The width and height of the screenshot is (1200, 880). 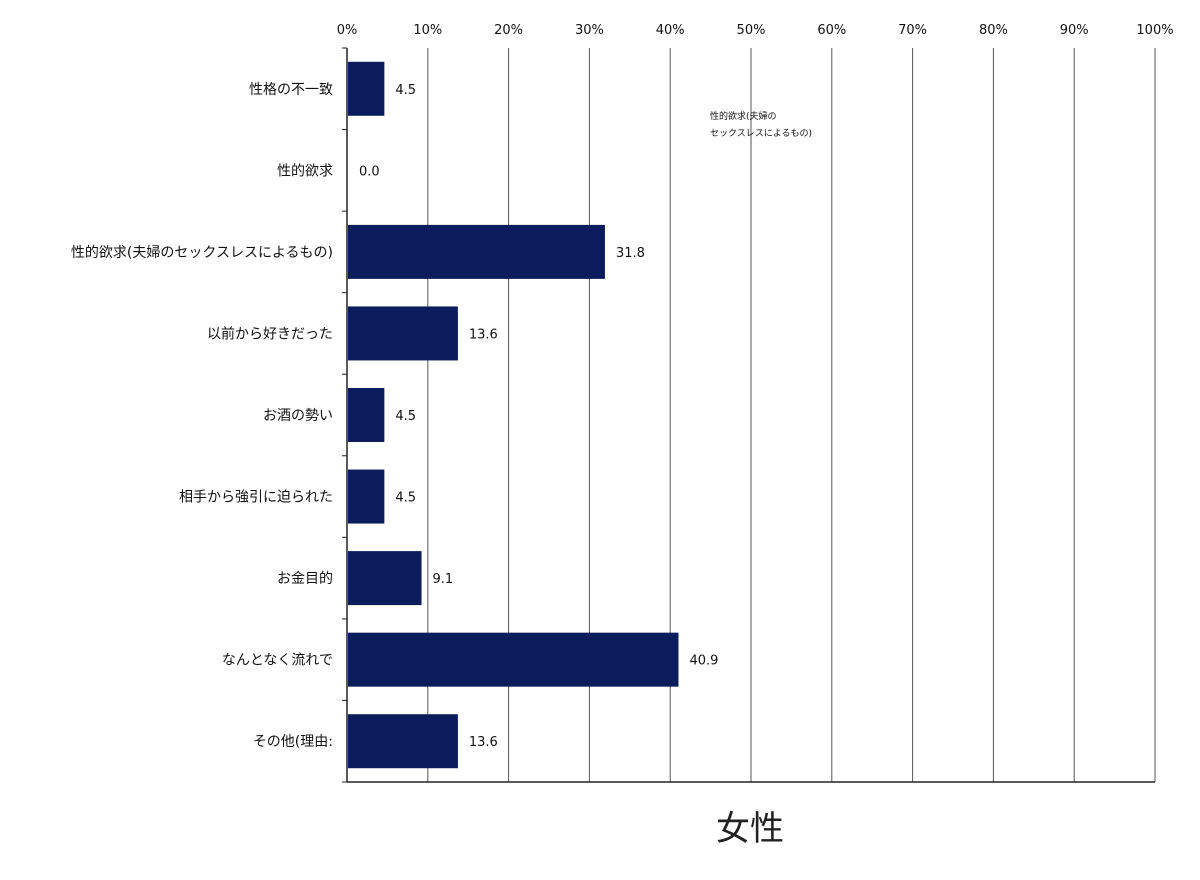 What do you see at coordinates (761, 133) in the screenshot?
I see `annotation-line-2: セックスレスによるもの)` at bounding box center [761, 133].